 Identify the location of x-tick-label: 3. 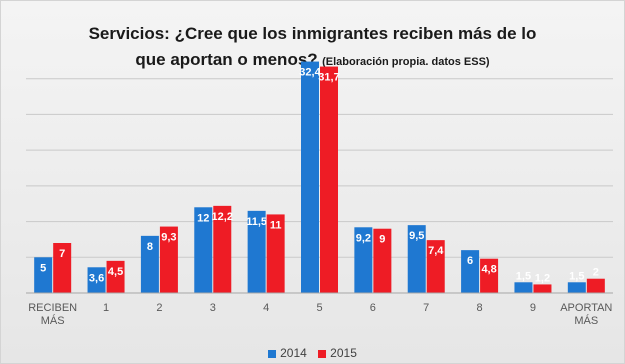
(213, 308).